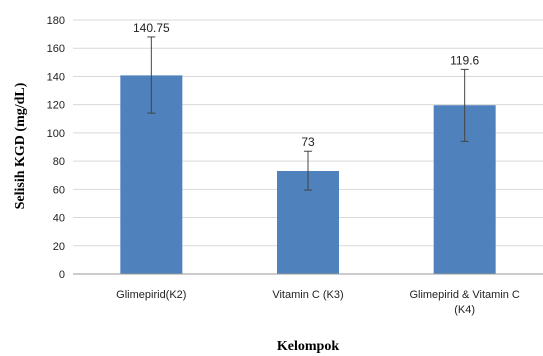 Image resolution: width=543 pixels, height=356 pixels. What do you see at coordinates (307, 295) in the screenshot?
I see `x-tick-label-2: Vitamin C (K3)` at bounding box center [307, 295].